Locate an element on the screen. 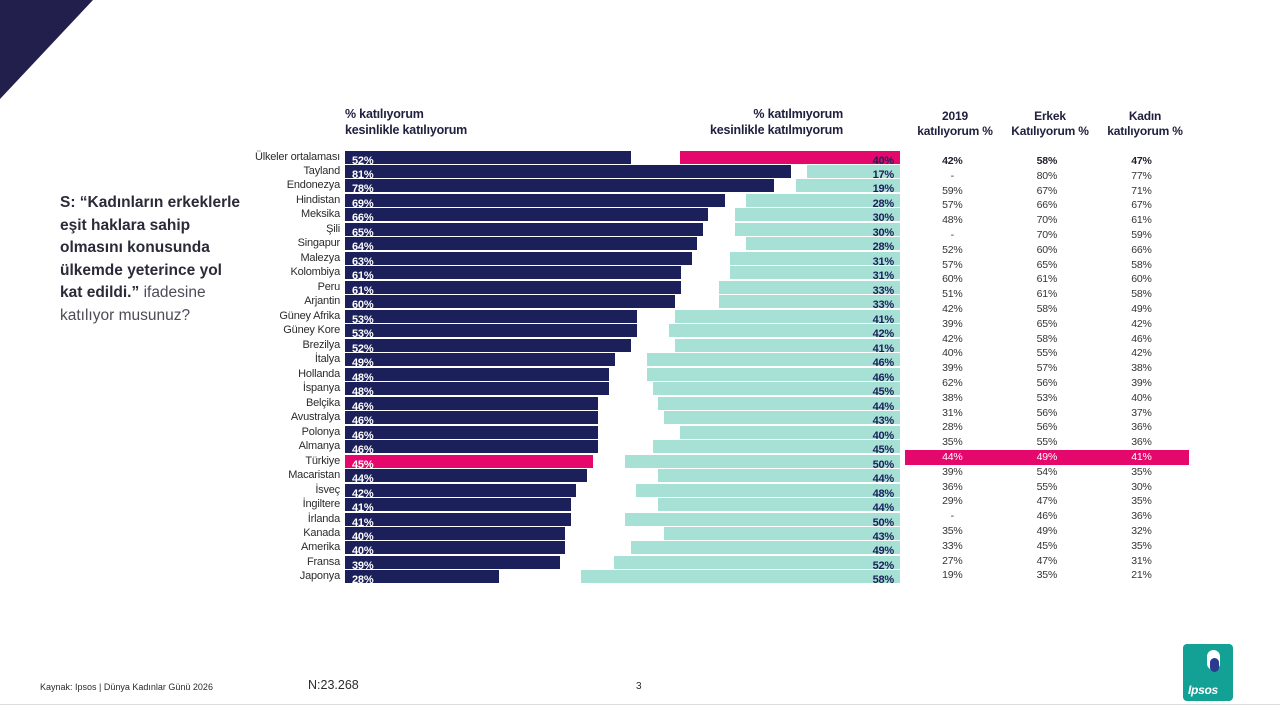 The image size is (1280, 720). table-cell-2019: 27% is located at coordinates (952, 560).